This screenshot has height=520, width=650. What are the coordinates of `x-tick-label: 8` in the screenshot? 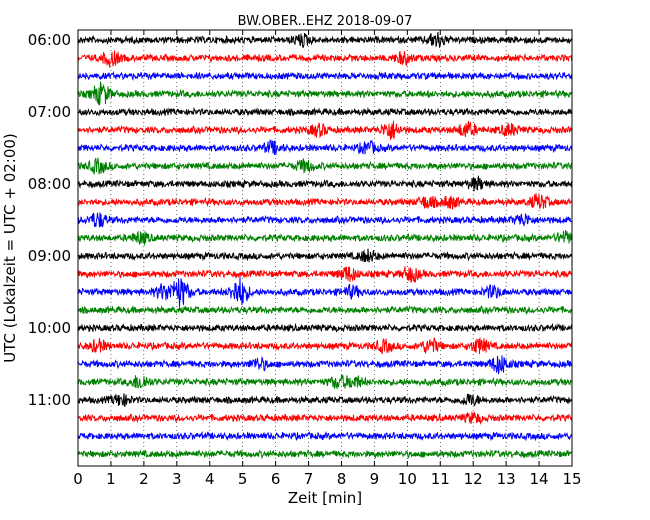 It's located at (342, 479).